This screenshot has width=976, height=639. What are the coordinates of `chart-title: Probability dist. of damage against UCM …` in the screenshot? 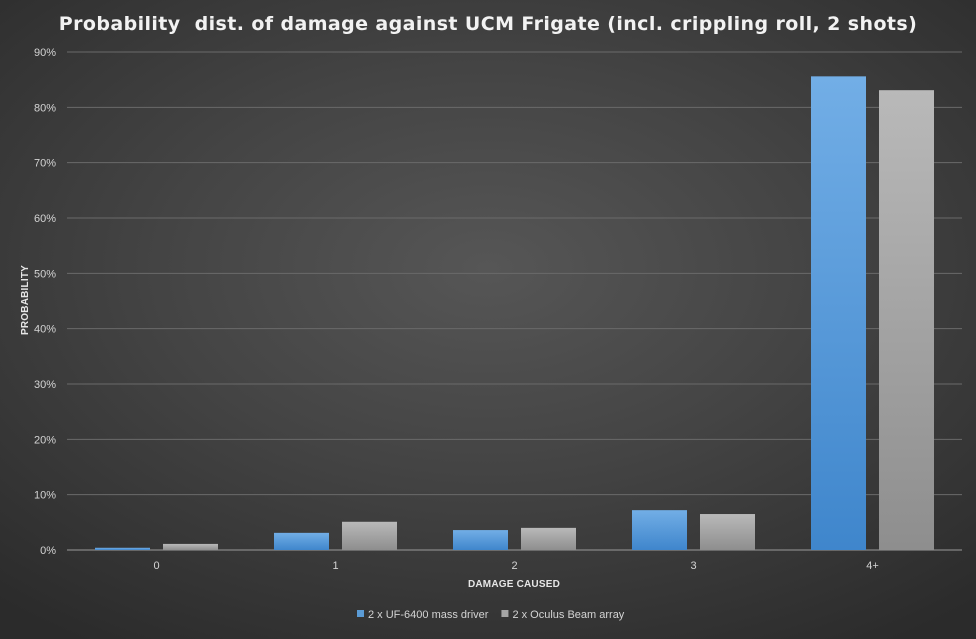 It's located at (488, 24).